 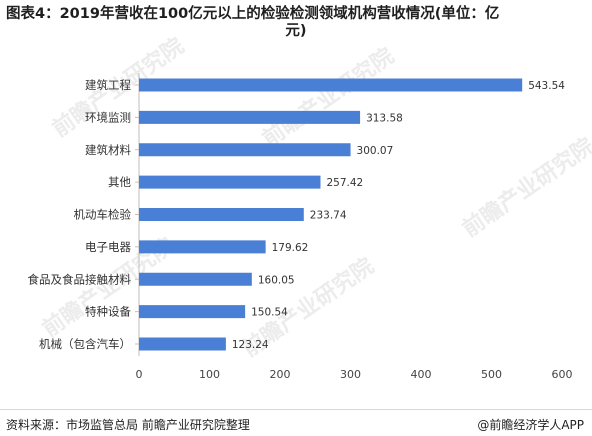 I want to click on value-label: 123.24, so click(x=250, y=345).